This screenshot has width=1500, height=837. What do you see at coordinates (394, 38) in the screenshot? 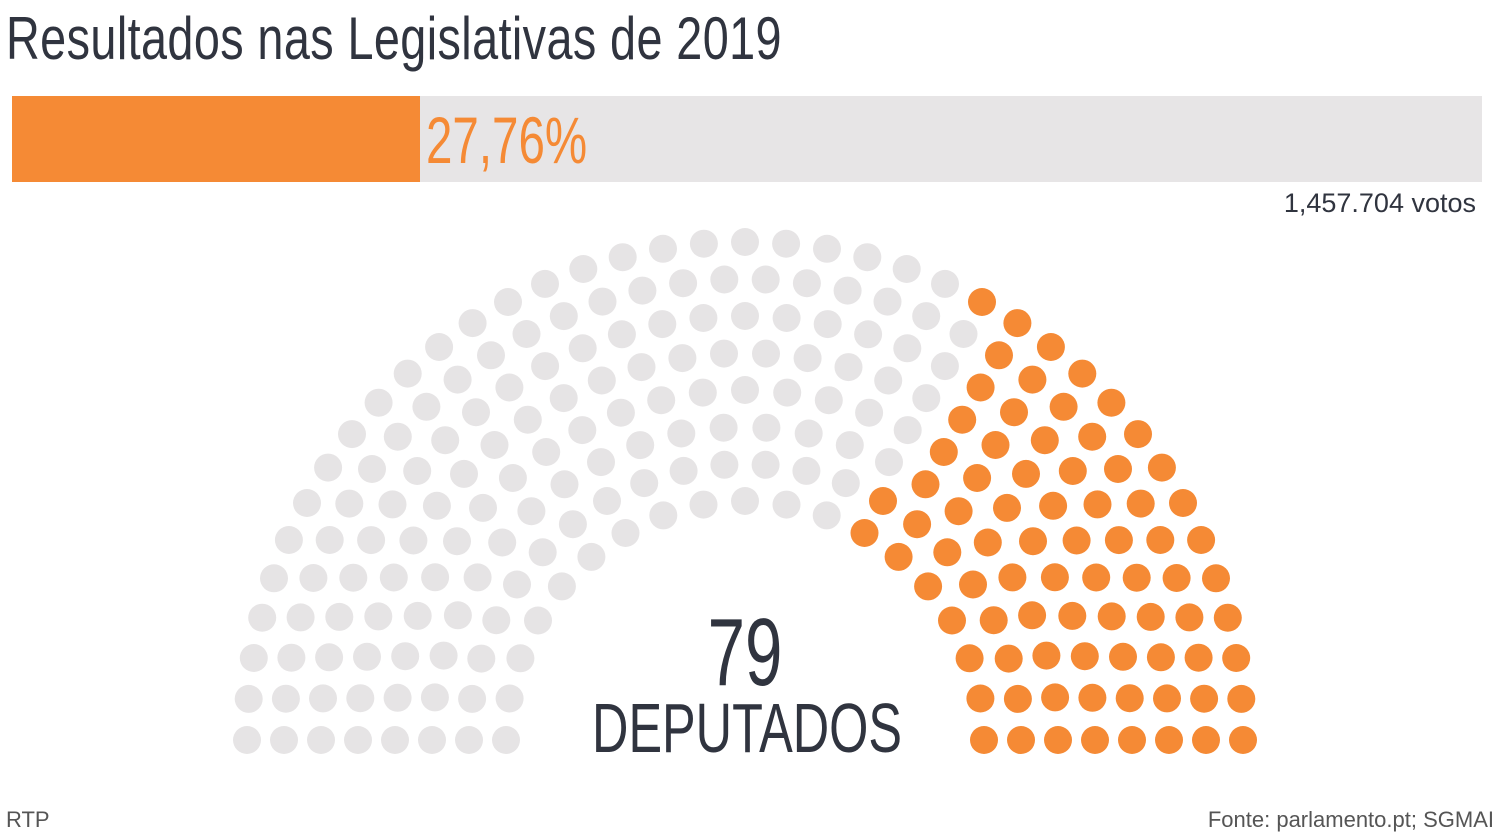
I see `page-title: Resultados nas Legislativas de 2019` at bounding box center [394, 38].